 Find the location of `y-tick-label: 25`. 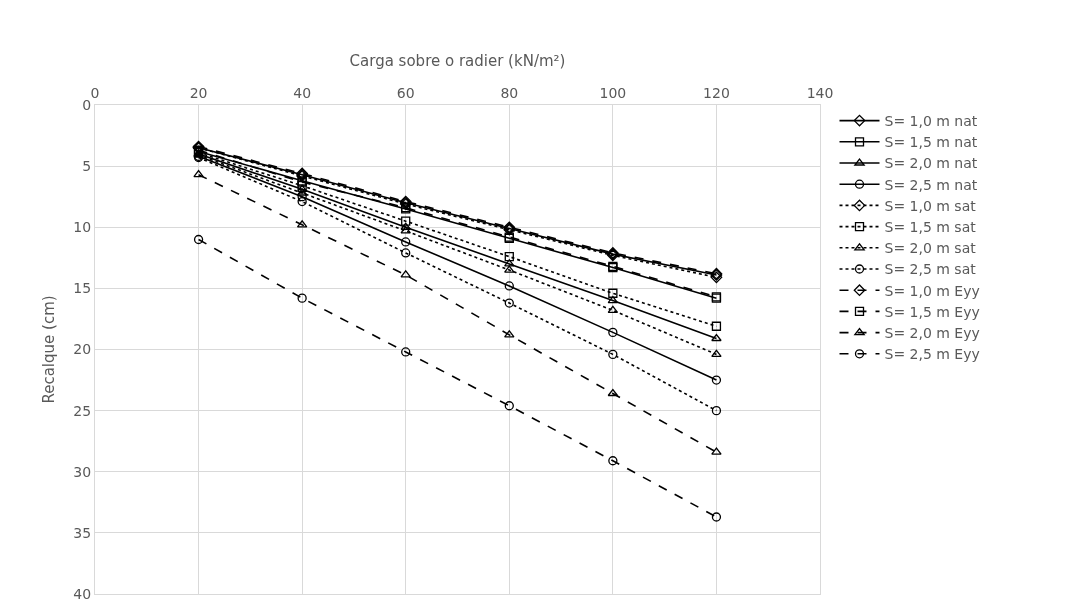

y-tick-label: 25 is located at coordinates (82, 410).